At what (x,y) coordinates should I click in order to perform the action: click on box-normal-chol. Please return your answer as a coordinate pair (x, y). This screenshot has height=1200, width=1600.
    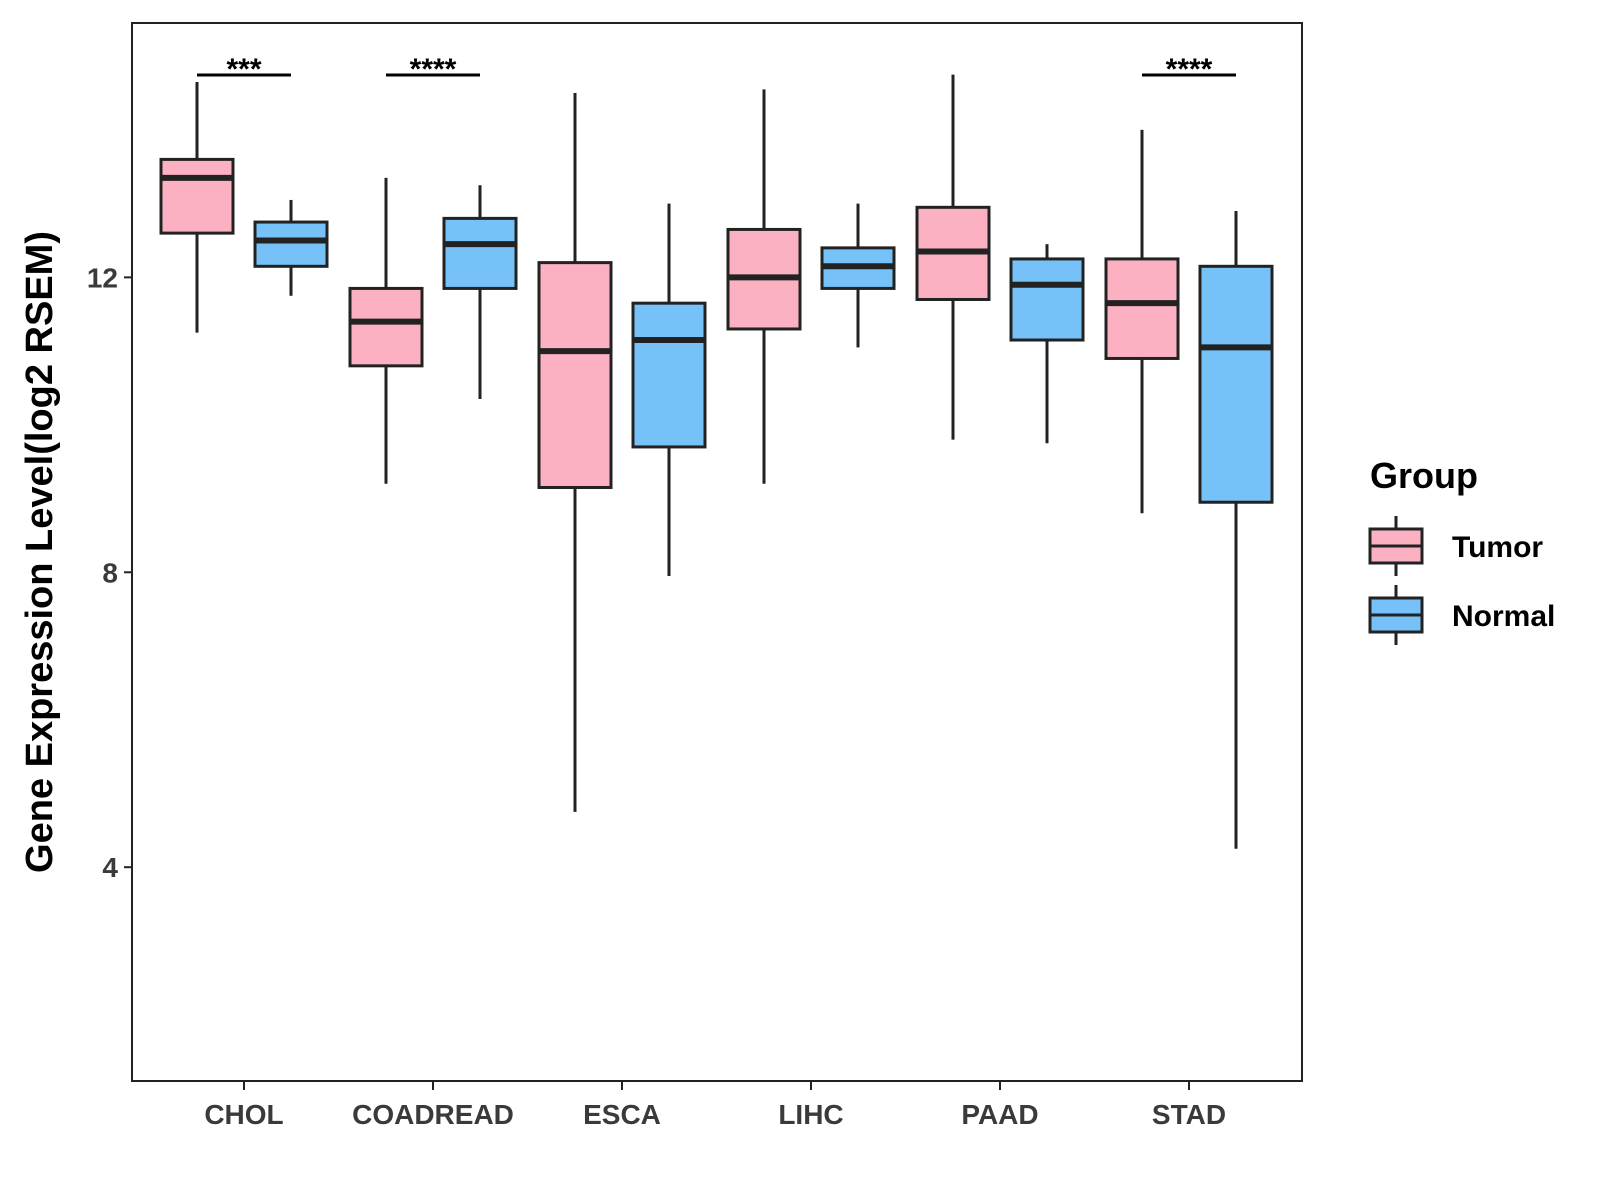
    Looking at the image, I should click on (291, 247).